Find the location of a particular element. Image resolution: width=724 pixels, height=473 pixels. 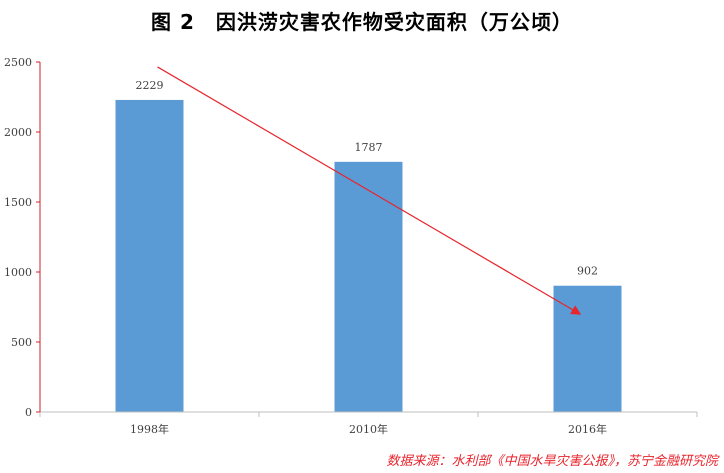

y-tick-label: 2000 is located at coordinates (18, 132).